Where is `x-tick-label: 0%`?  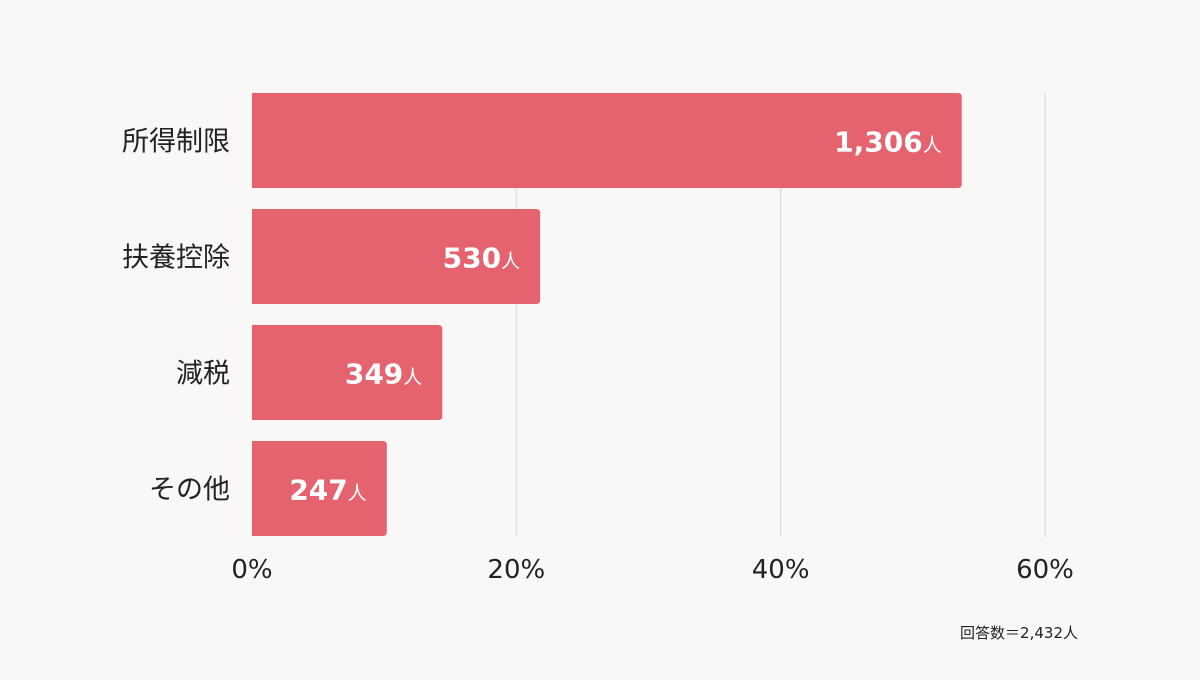
x-tick-label: 0% is located at coordinates (251, 570).